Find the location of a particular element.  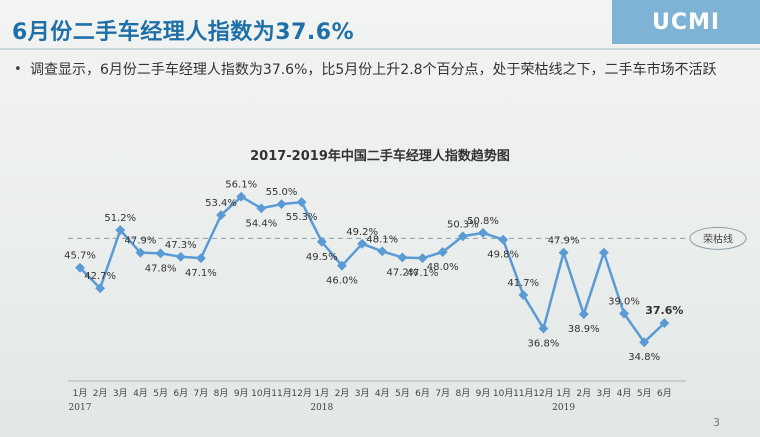

data-label: 34.8% is located at coordinates (644, 357).